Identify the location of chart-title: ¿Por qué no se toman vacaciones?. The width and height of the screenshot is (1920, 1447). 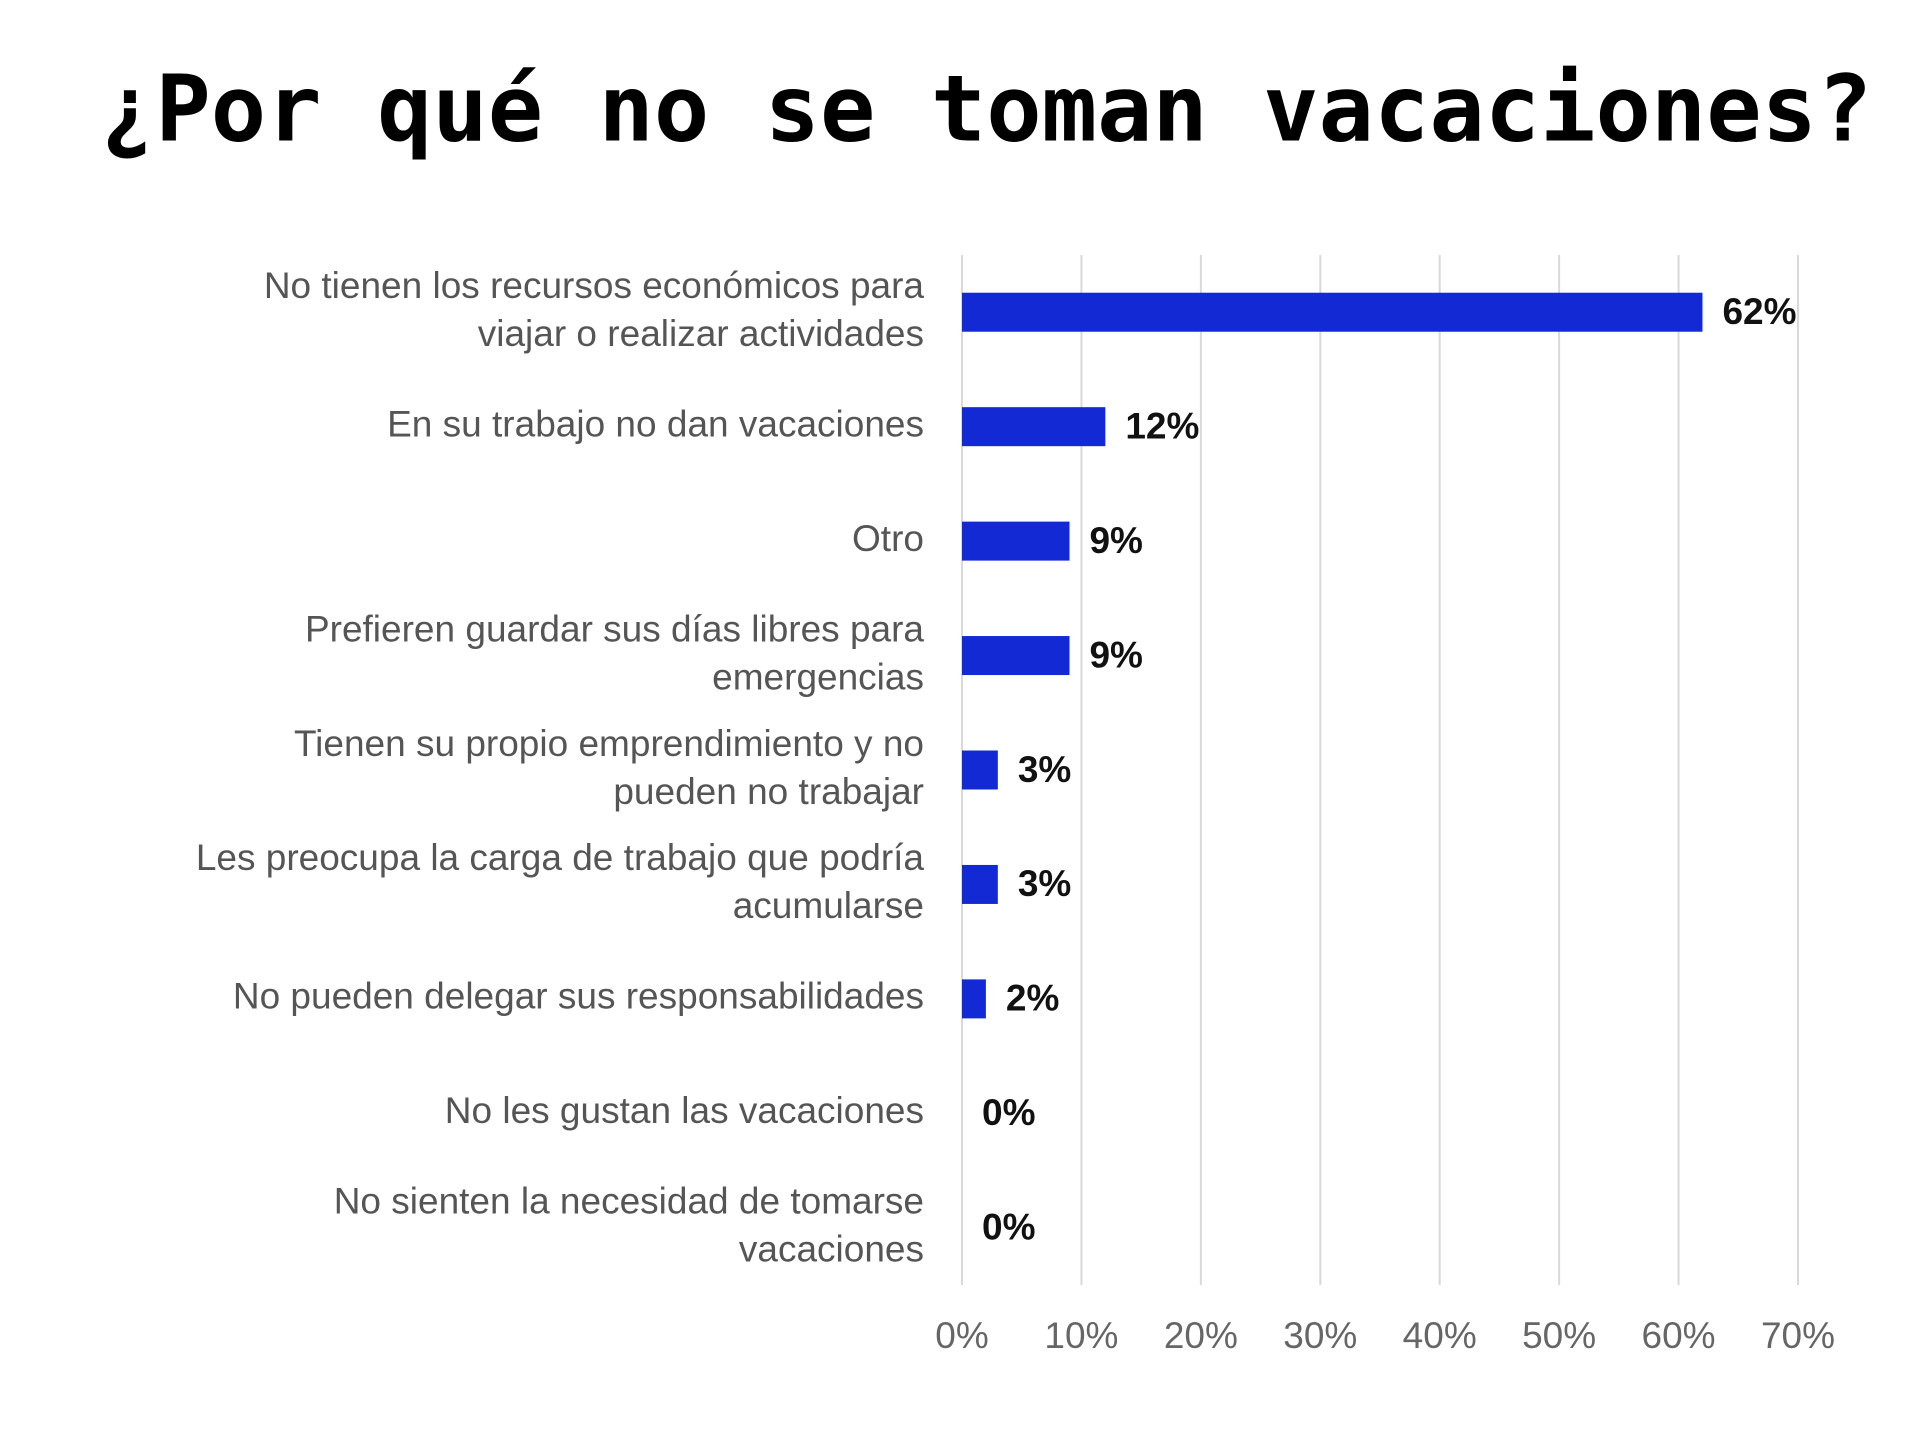
(986, 108).